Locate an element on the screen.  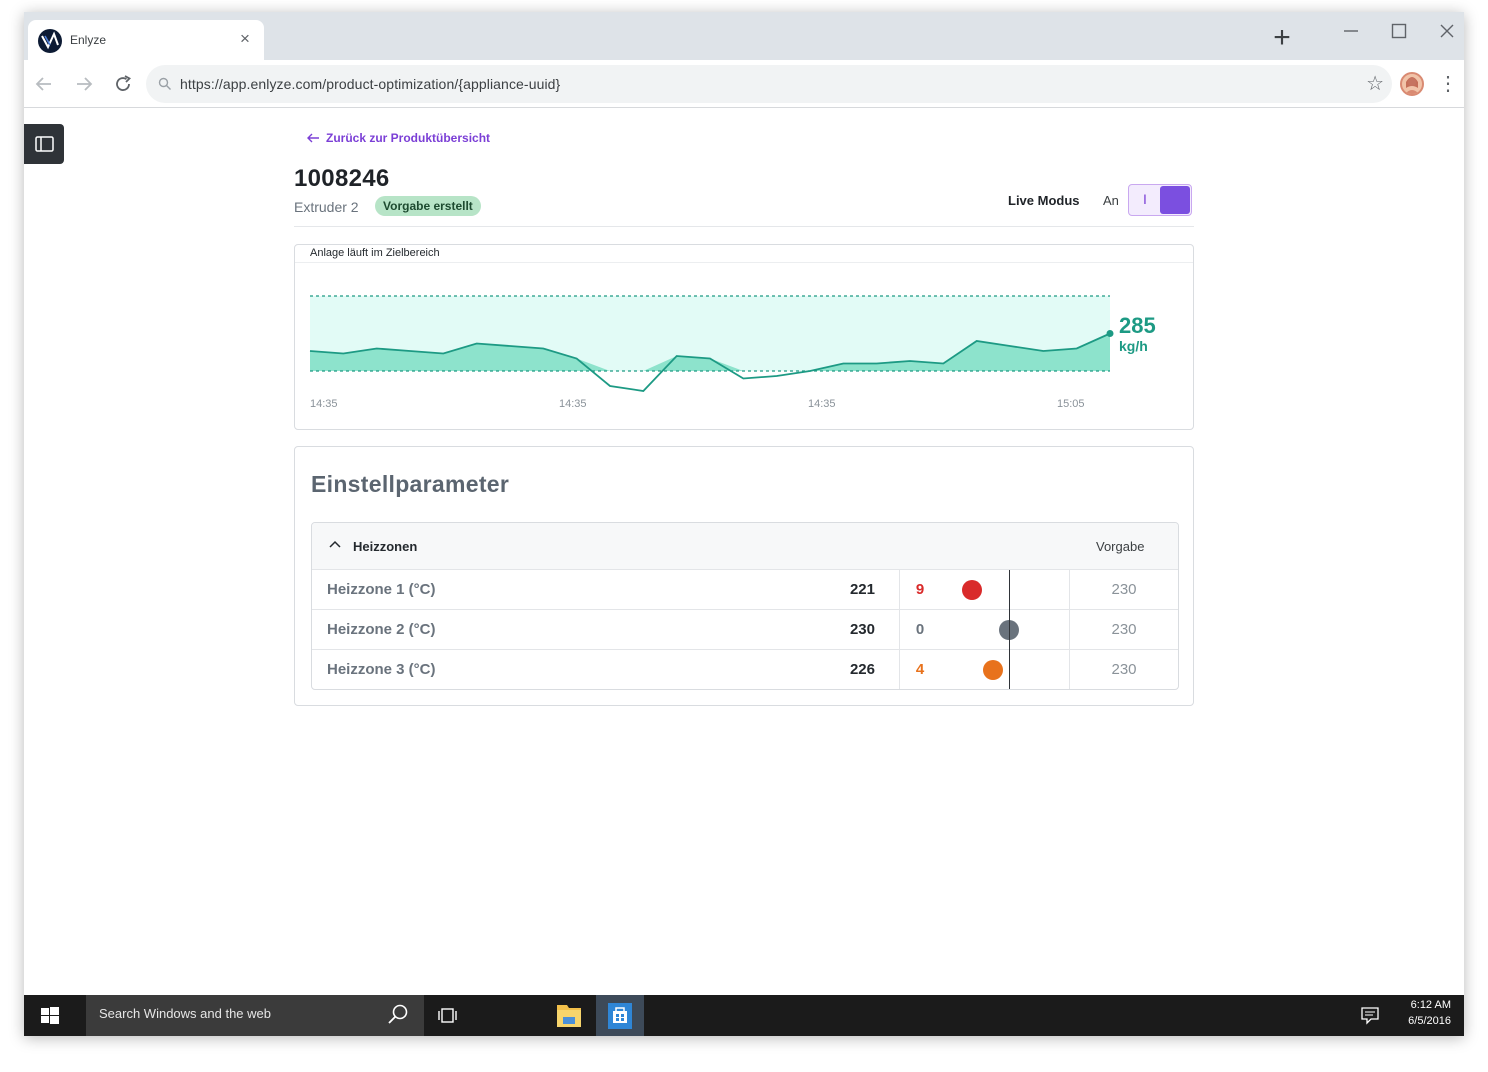
back-link-label: Zurück zur Produktübersicht is located at coordinates (408, 138).